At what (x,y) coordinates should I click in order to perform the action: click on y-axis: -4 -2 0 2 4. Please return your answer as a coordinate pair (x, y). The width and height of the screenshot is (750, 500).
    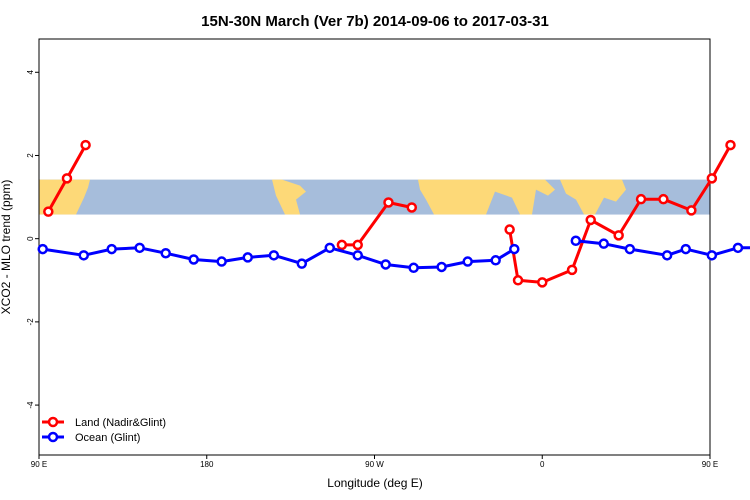
    Looking at the image, I should click on (32, 239).